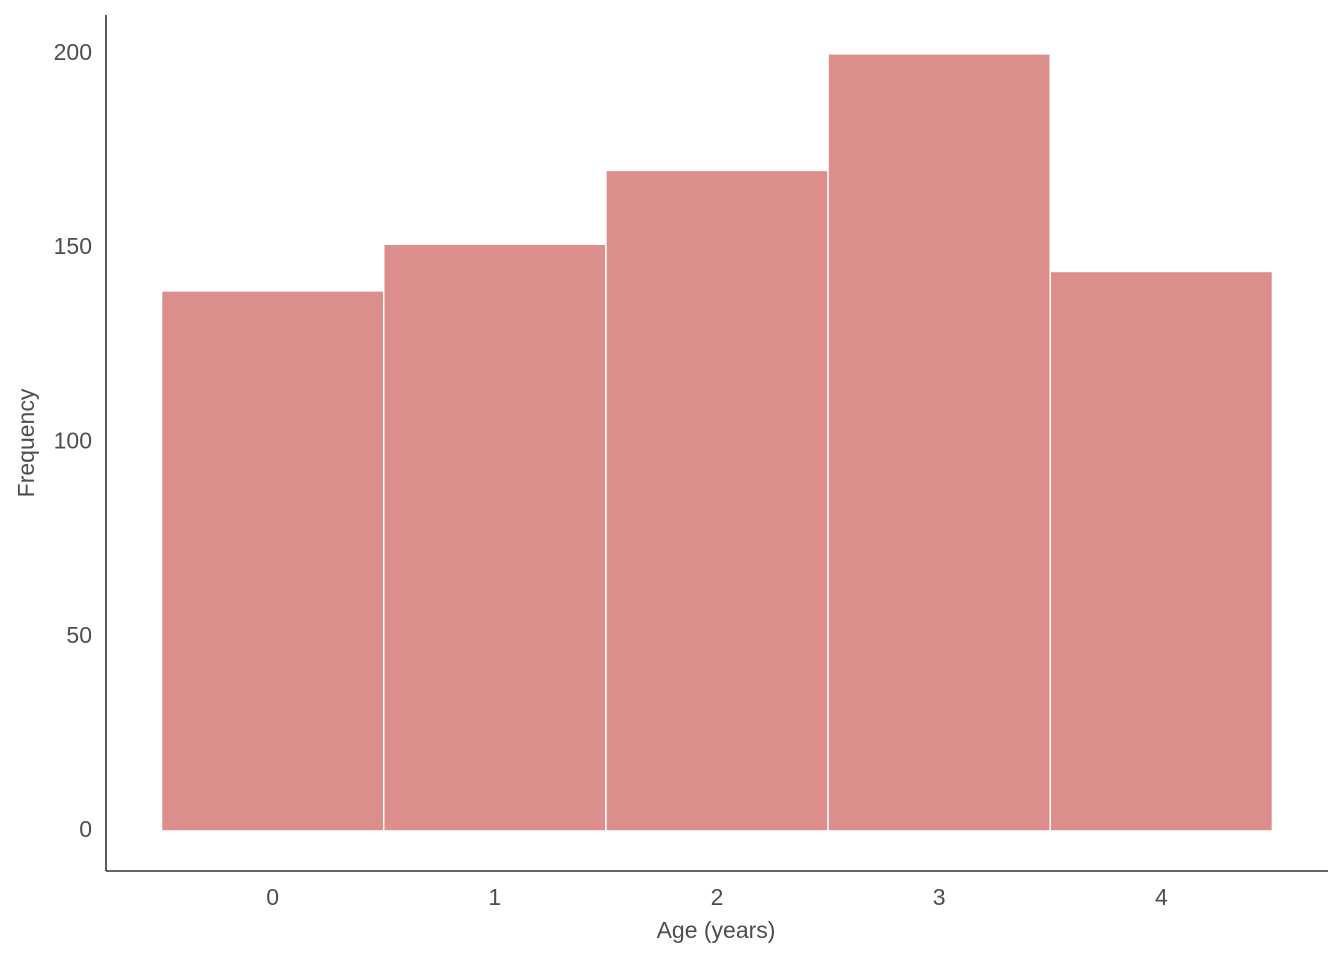  What do you see at coordinates (73, 440) in the screenshot?
I see `y-tick-label: 100` at bounding box center [73, 440].